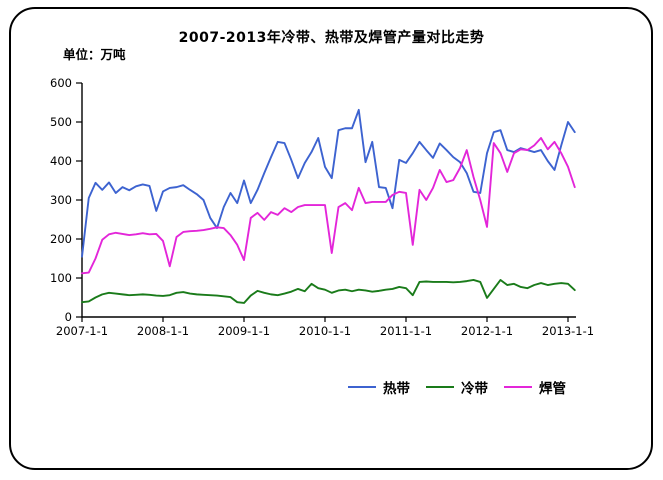 The width and height of the screenshot is (663, 480). Describe the element at coordinates (61, 200) in the screenshot. I see `y-axis-tick-label: 300` at that location.